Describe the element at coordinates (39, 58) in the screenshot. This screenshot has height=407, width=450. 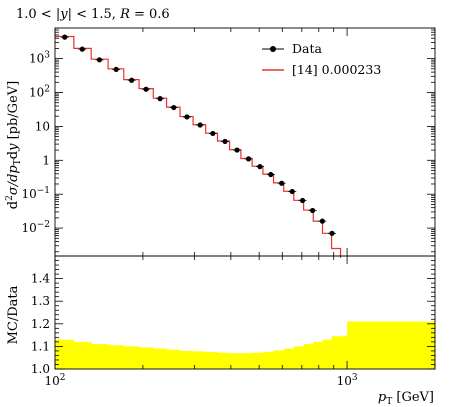
I see `main-y-tick-label: 10³` at that location.